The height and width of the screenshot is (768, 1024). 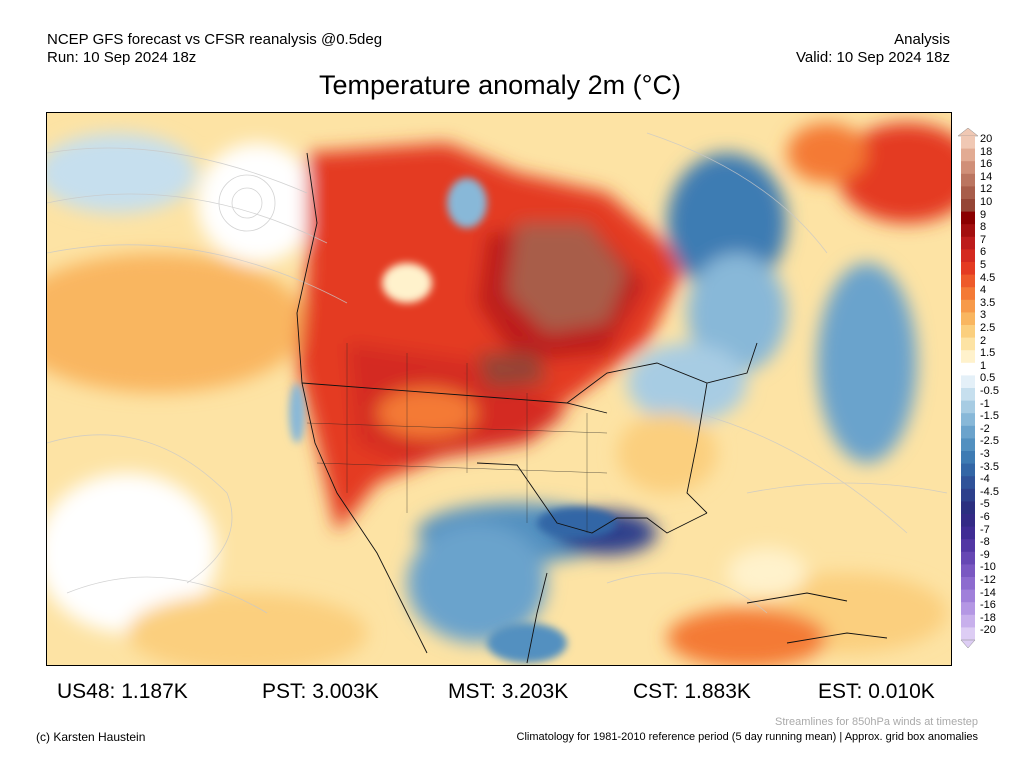 What do you see at coordinates (986, 164) in the screenshot?
I see `colorbar-label: 16` at bounding box center [986, 164].